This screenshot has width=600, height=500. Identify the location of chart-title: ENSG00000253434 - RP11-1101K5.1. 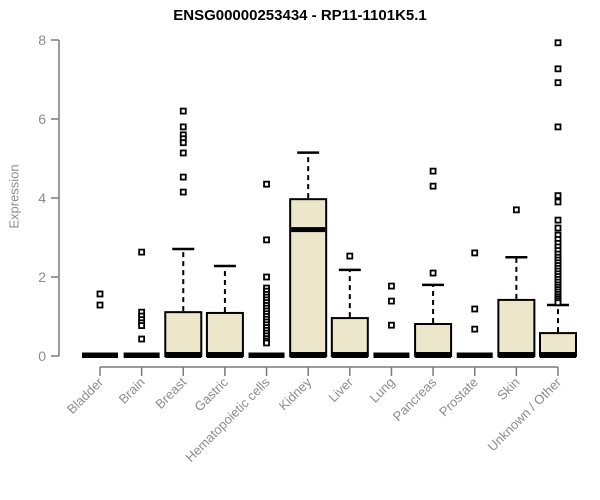
(300, 15).